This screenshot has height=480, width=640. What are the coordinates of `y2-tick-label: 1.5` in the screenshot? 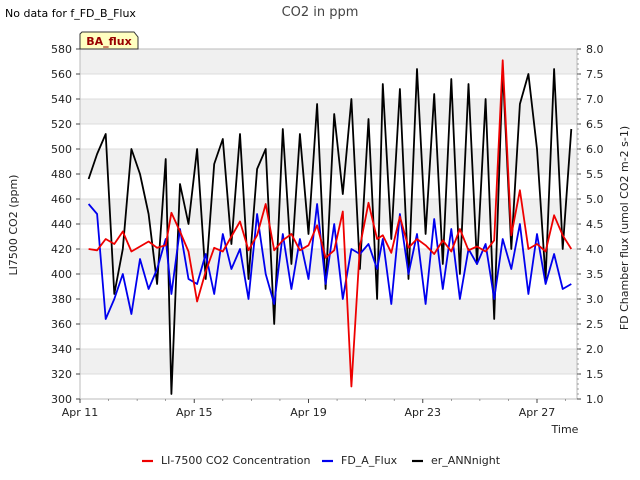 It's located at (595, 374).